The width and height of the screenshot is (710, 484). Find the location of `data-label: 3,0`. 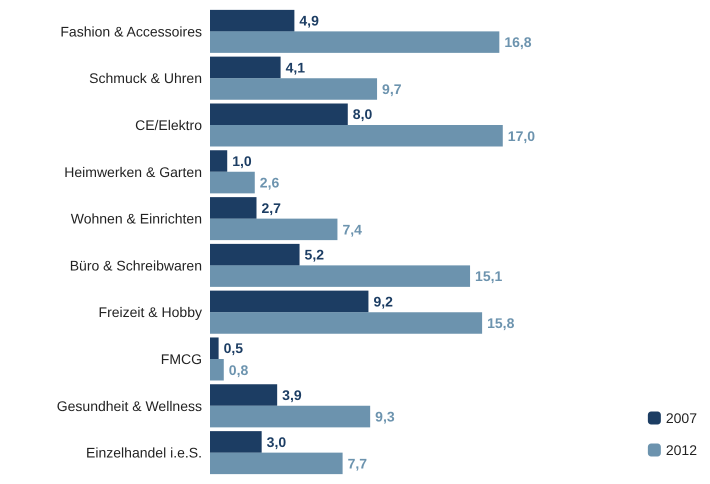

data-label: 3,0 is located at coordinates (276, 442).